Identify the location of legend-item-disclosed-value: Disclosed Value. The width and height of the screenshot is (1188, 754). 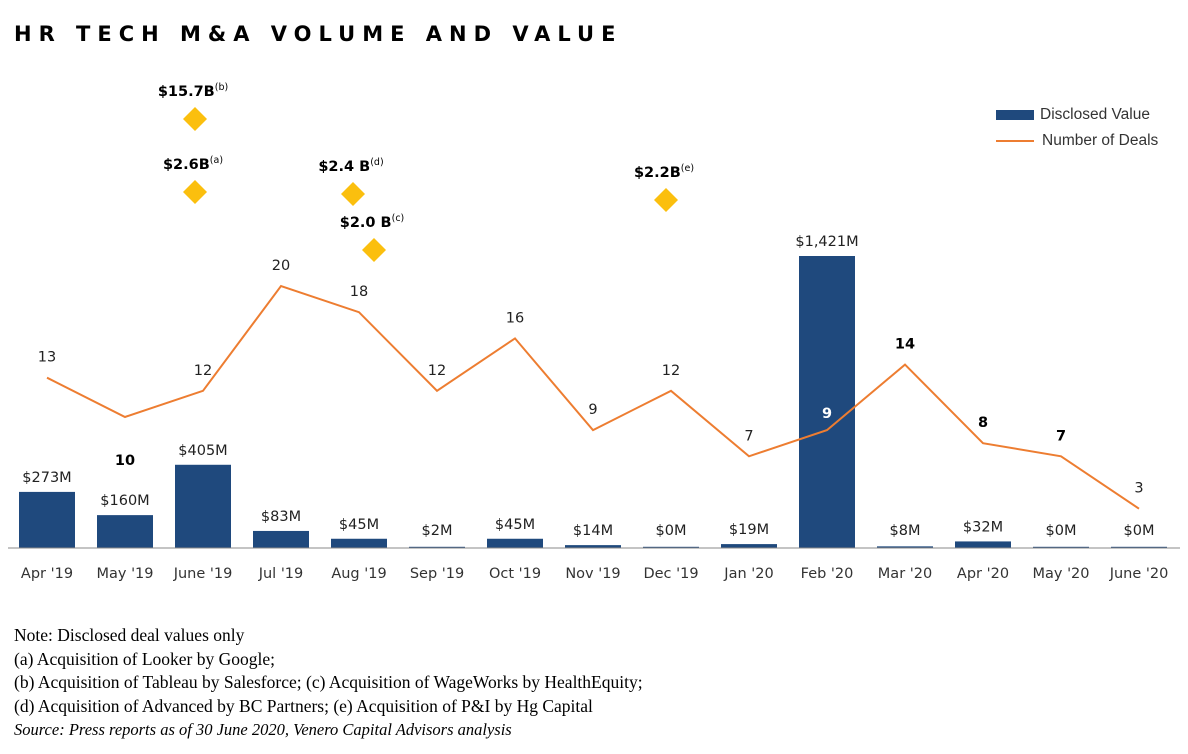
(1077, 115).